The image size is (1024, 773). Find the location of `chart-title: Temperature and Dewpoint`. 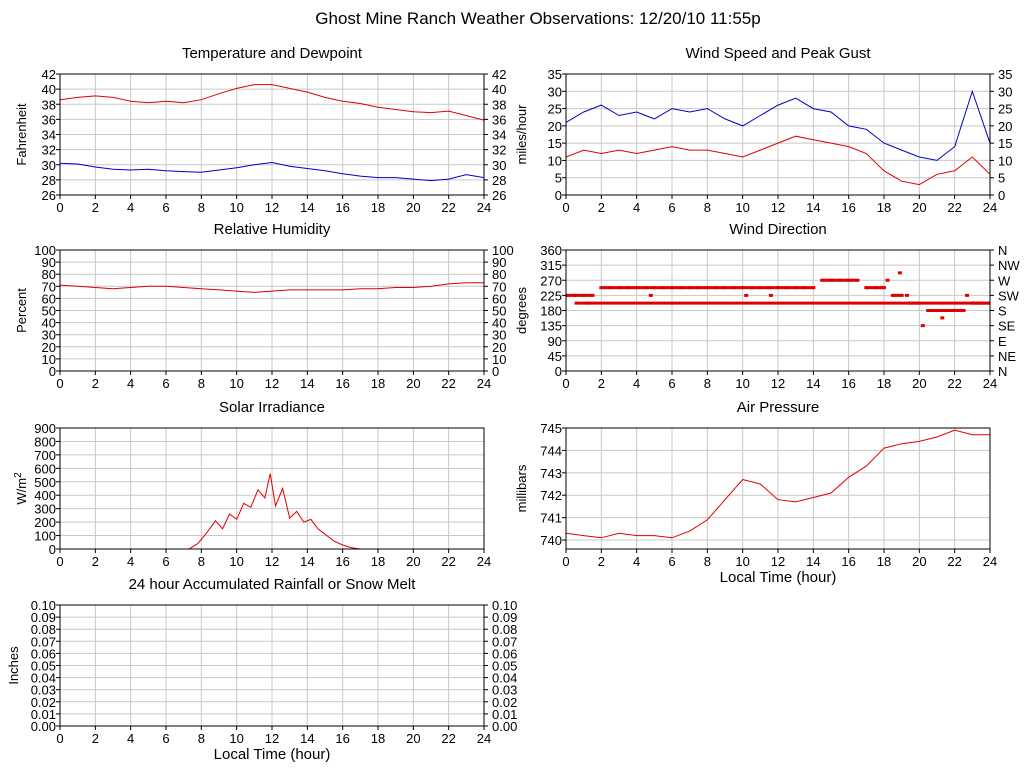

chart-title: Temperature and Dewpoint is located at coordinates (272, 53).